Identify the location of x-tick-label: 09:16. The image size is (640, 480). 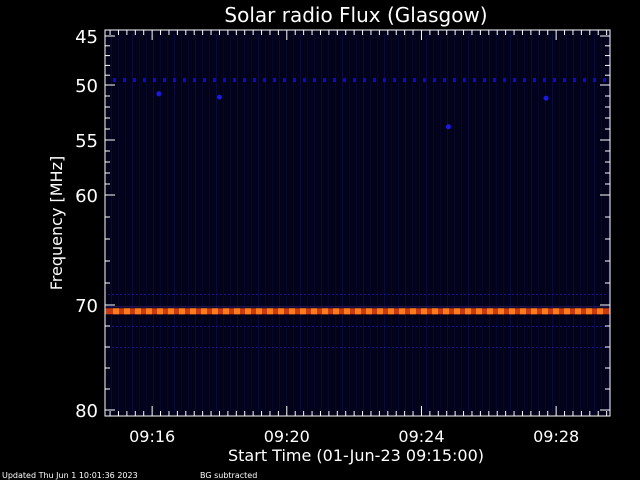
(152, 436).